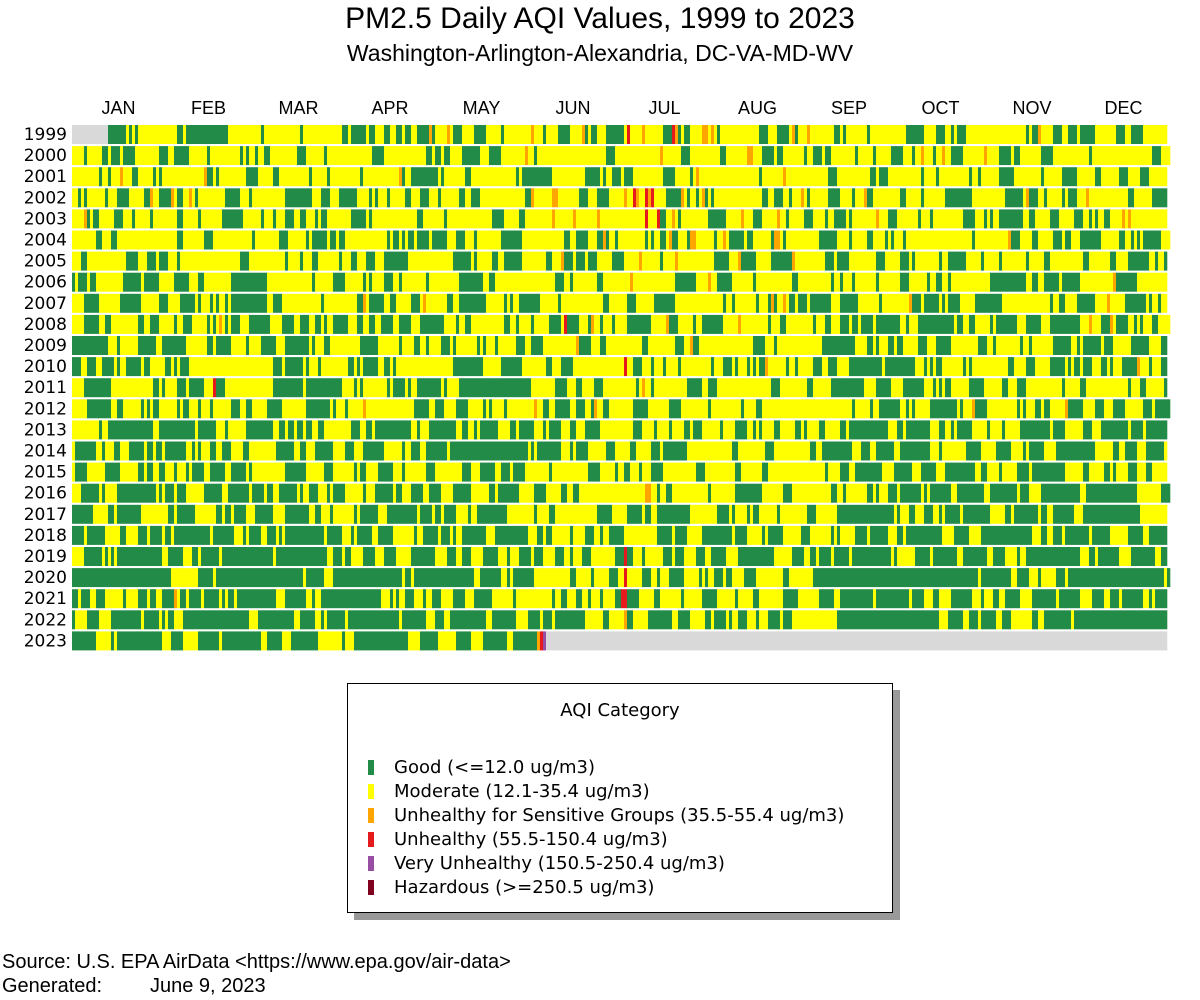 Image resolution: width=1200 pixels, height=1000 pixels. What do you see at coordinates (371, 815) in the screenshot?
I see `legend-swatch` at bounding box center [371, 815].